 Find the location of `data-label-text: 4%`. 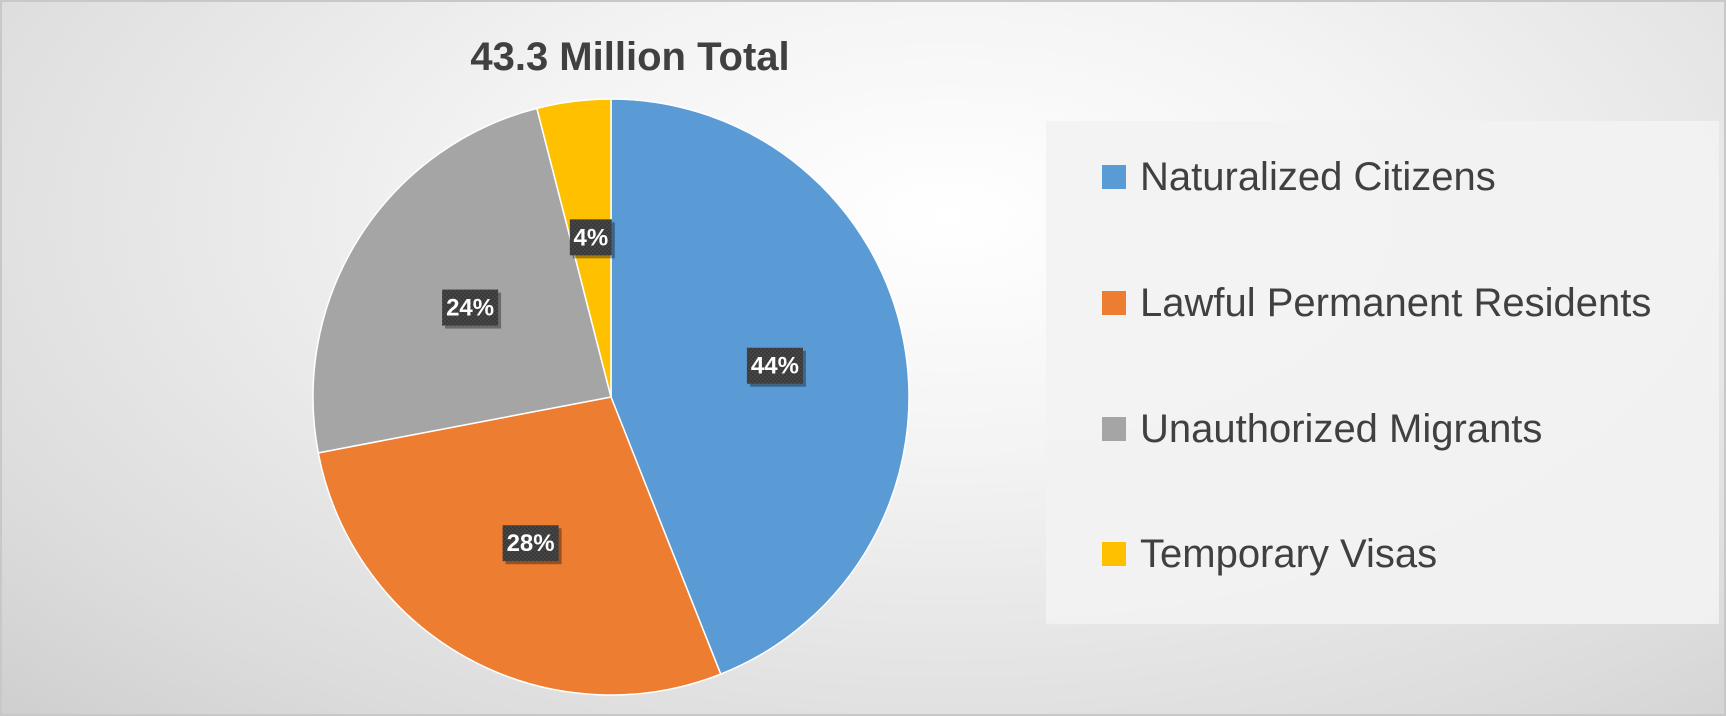

data-label-text: 4% is located at coordinates (590, 237).